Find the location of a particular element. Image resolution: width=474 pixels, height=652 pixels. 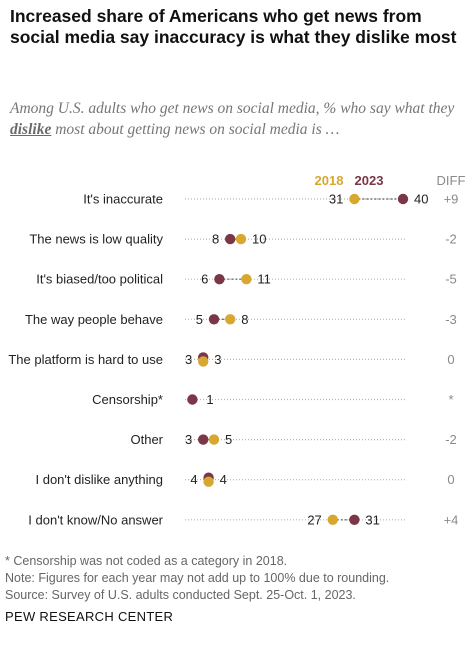

category-label: Other is located at coordinates (146, 439).